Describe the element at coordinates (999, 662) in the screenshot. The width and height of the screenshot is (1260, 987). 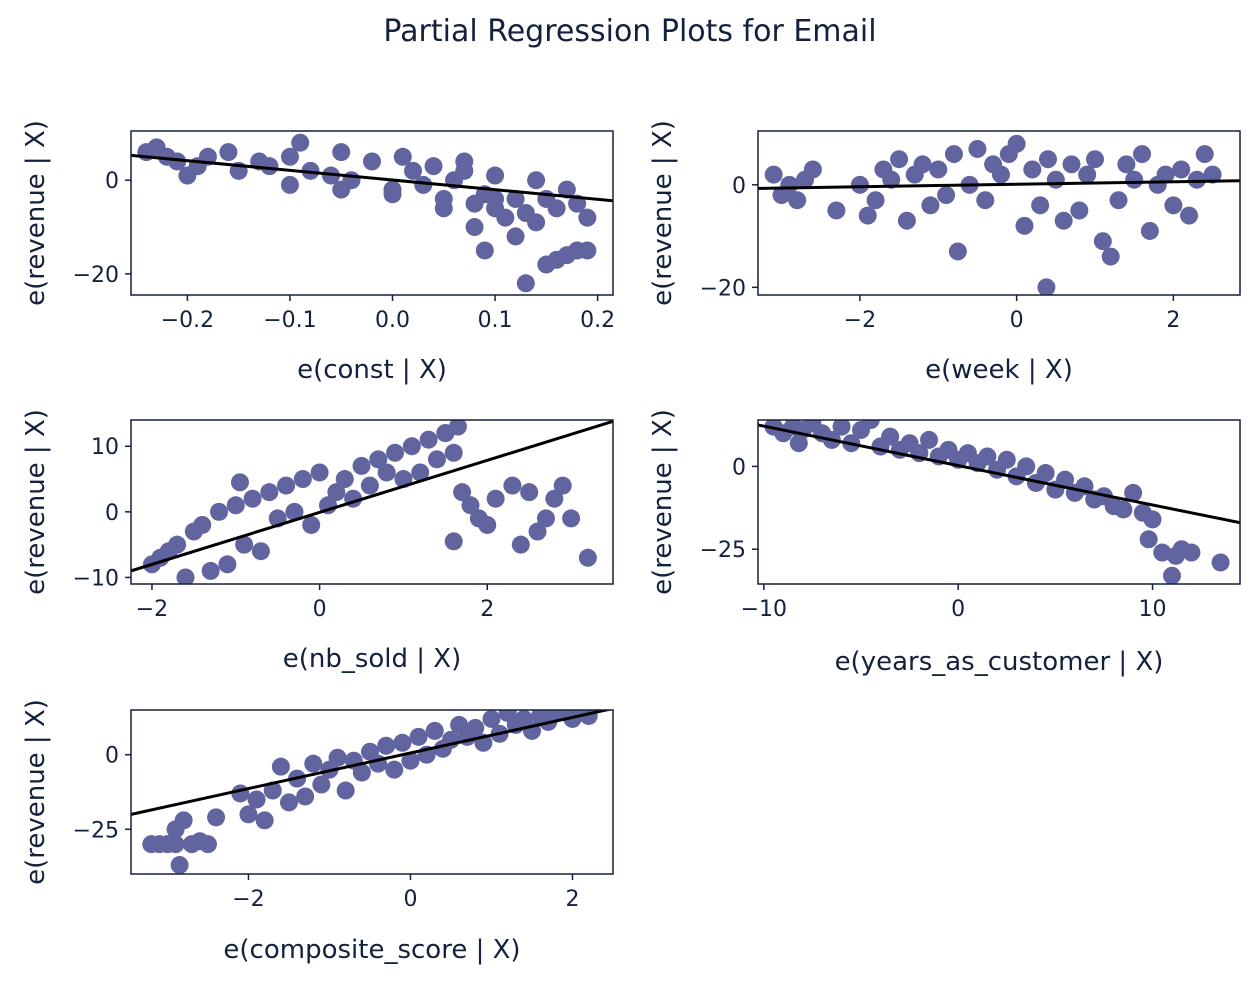
I see `x-axis-label: e(years_as_customer | X)` at that location.